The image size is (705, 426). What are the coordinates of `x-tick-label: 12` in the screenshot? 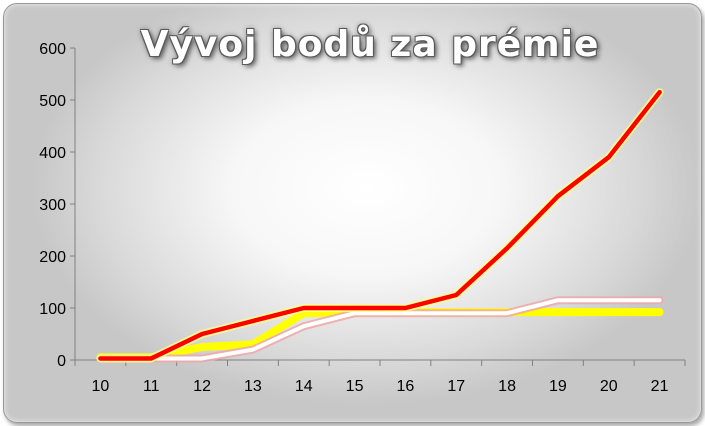 It's located at (202, 386).